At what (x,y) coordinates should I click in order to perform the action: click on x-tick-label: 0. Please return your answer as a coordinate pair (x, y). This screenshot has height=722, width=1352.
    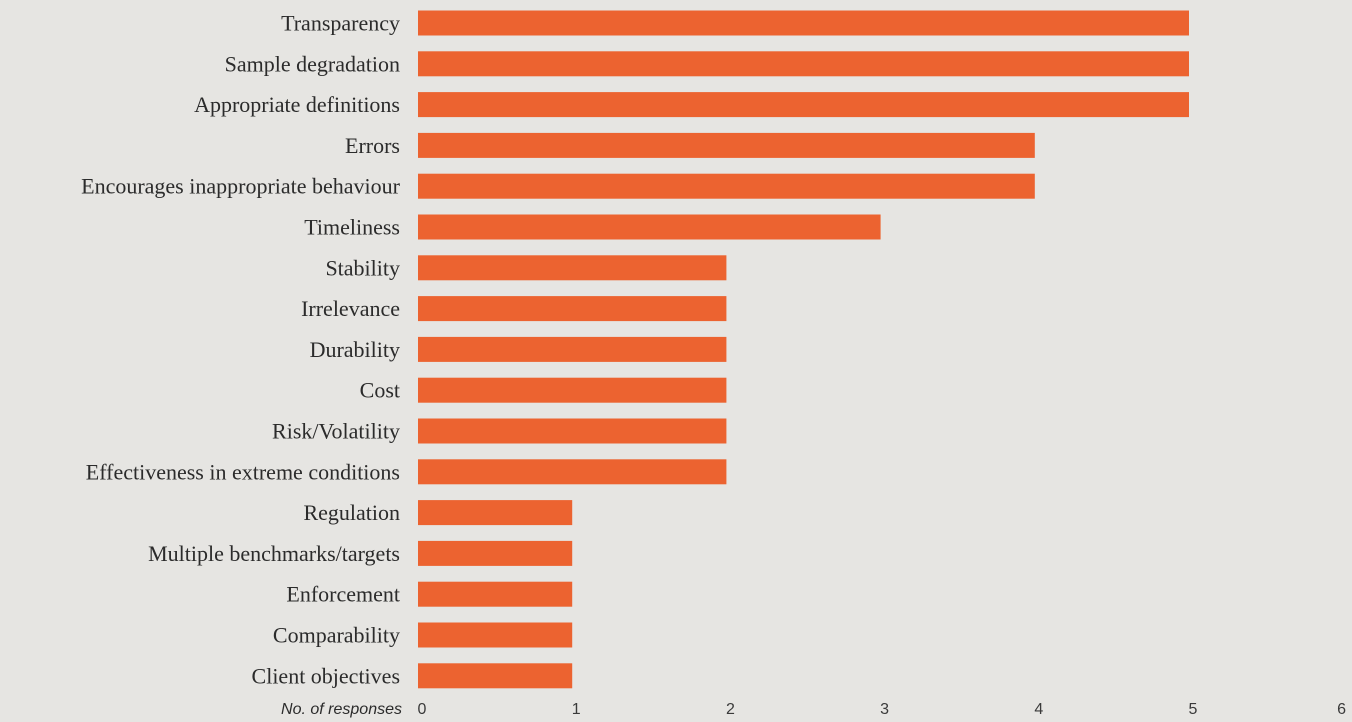
    Looking at the image, I should click on (422, 709).